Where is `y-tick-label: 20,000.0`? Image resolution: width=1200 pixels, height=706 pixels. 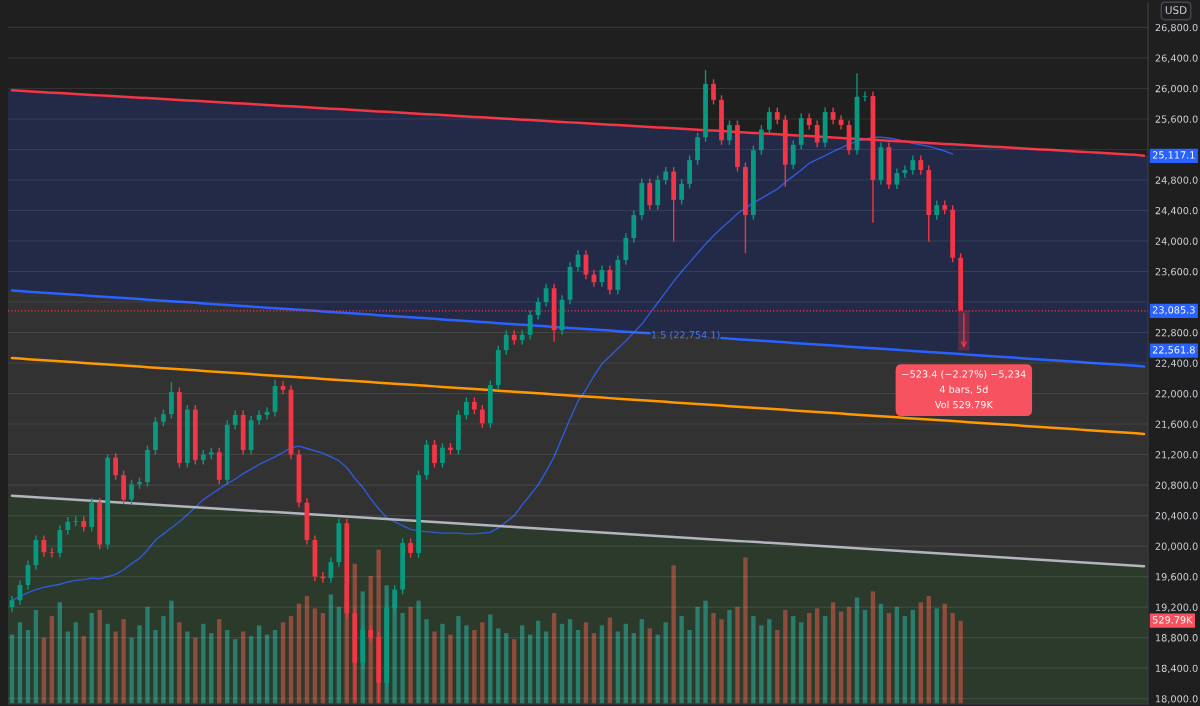 y-tick-label: 20,000.0 is located at coordinates (1176, 546).